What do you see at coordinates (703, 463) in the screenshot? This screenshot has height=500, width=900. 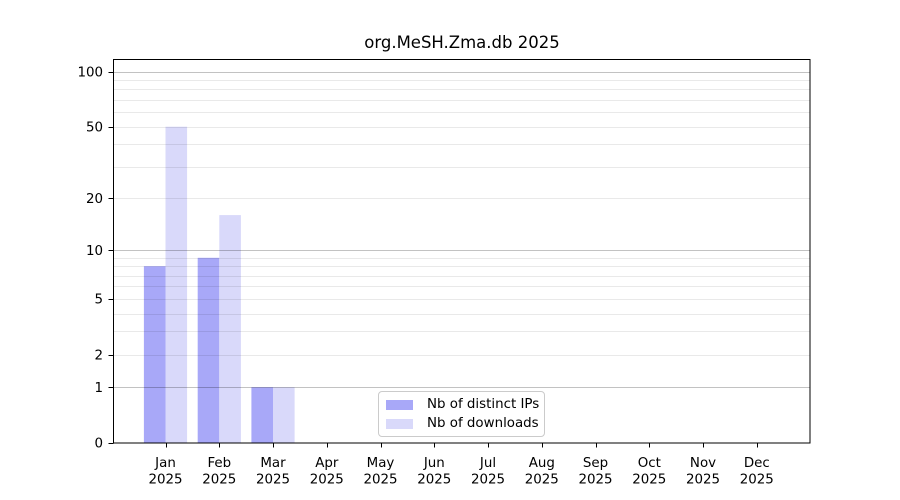 I see `x-tick-label-month-nov: Nov` at bounding box center [703, 463].